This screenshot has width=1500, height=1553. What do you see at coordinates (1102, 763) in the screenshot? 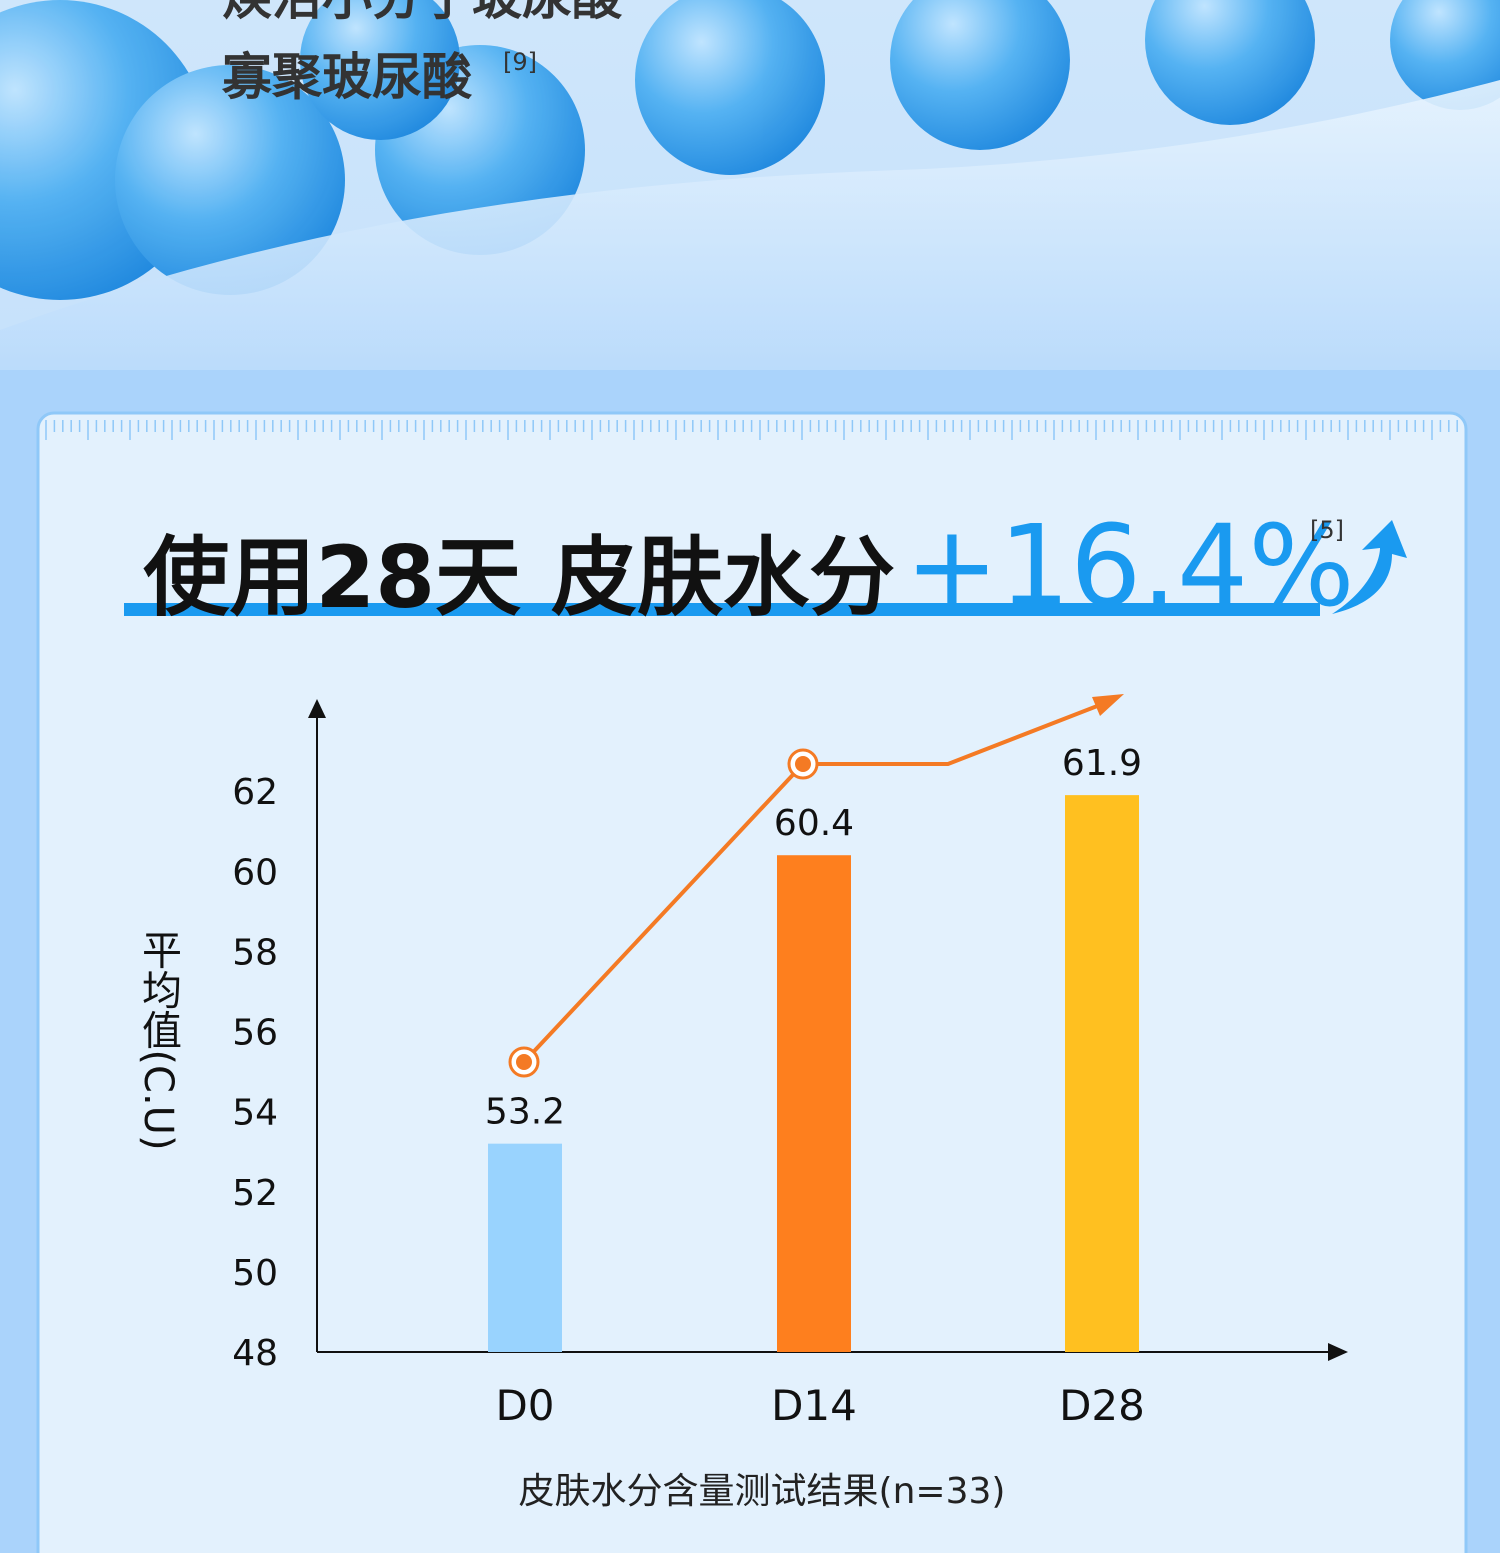
I see `value-label: 61.9` at bounding box center [1102, 763].